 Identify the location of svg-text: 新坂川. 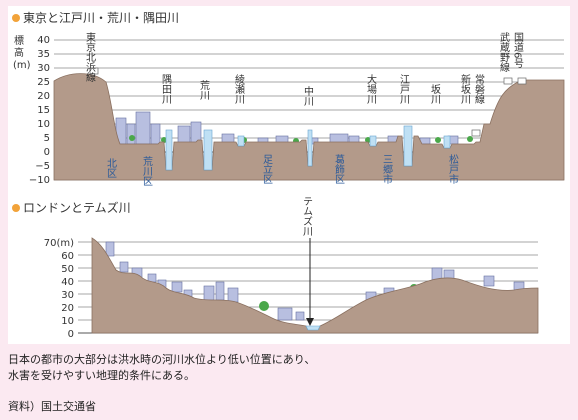
(465, 88).